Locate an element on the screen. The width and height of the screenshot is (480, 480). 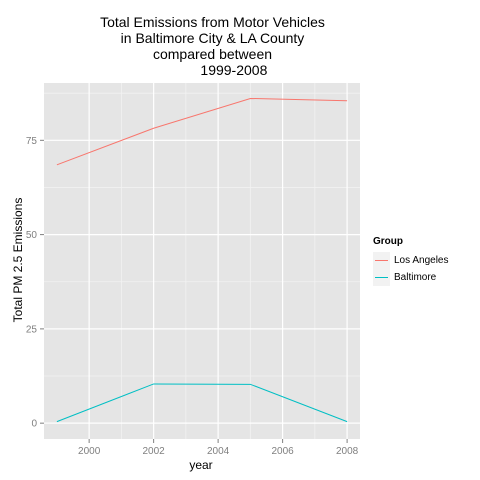
y-tick-label: 50 is located at coordinates (32, 235).